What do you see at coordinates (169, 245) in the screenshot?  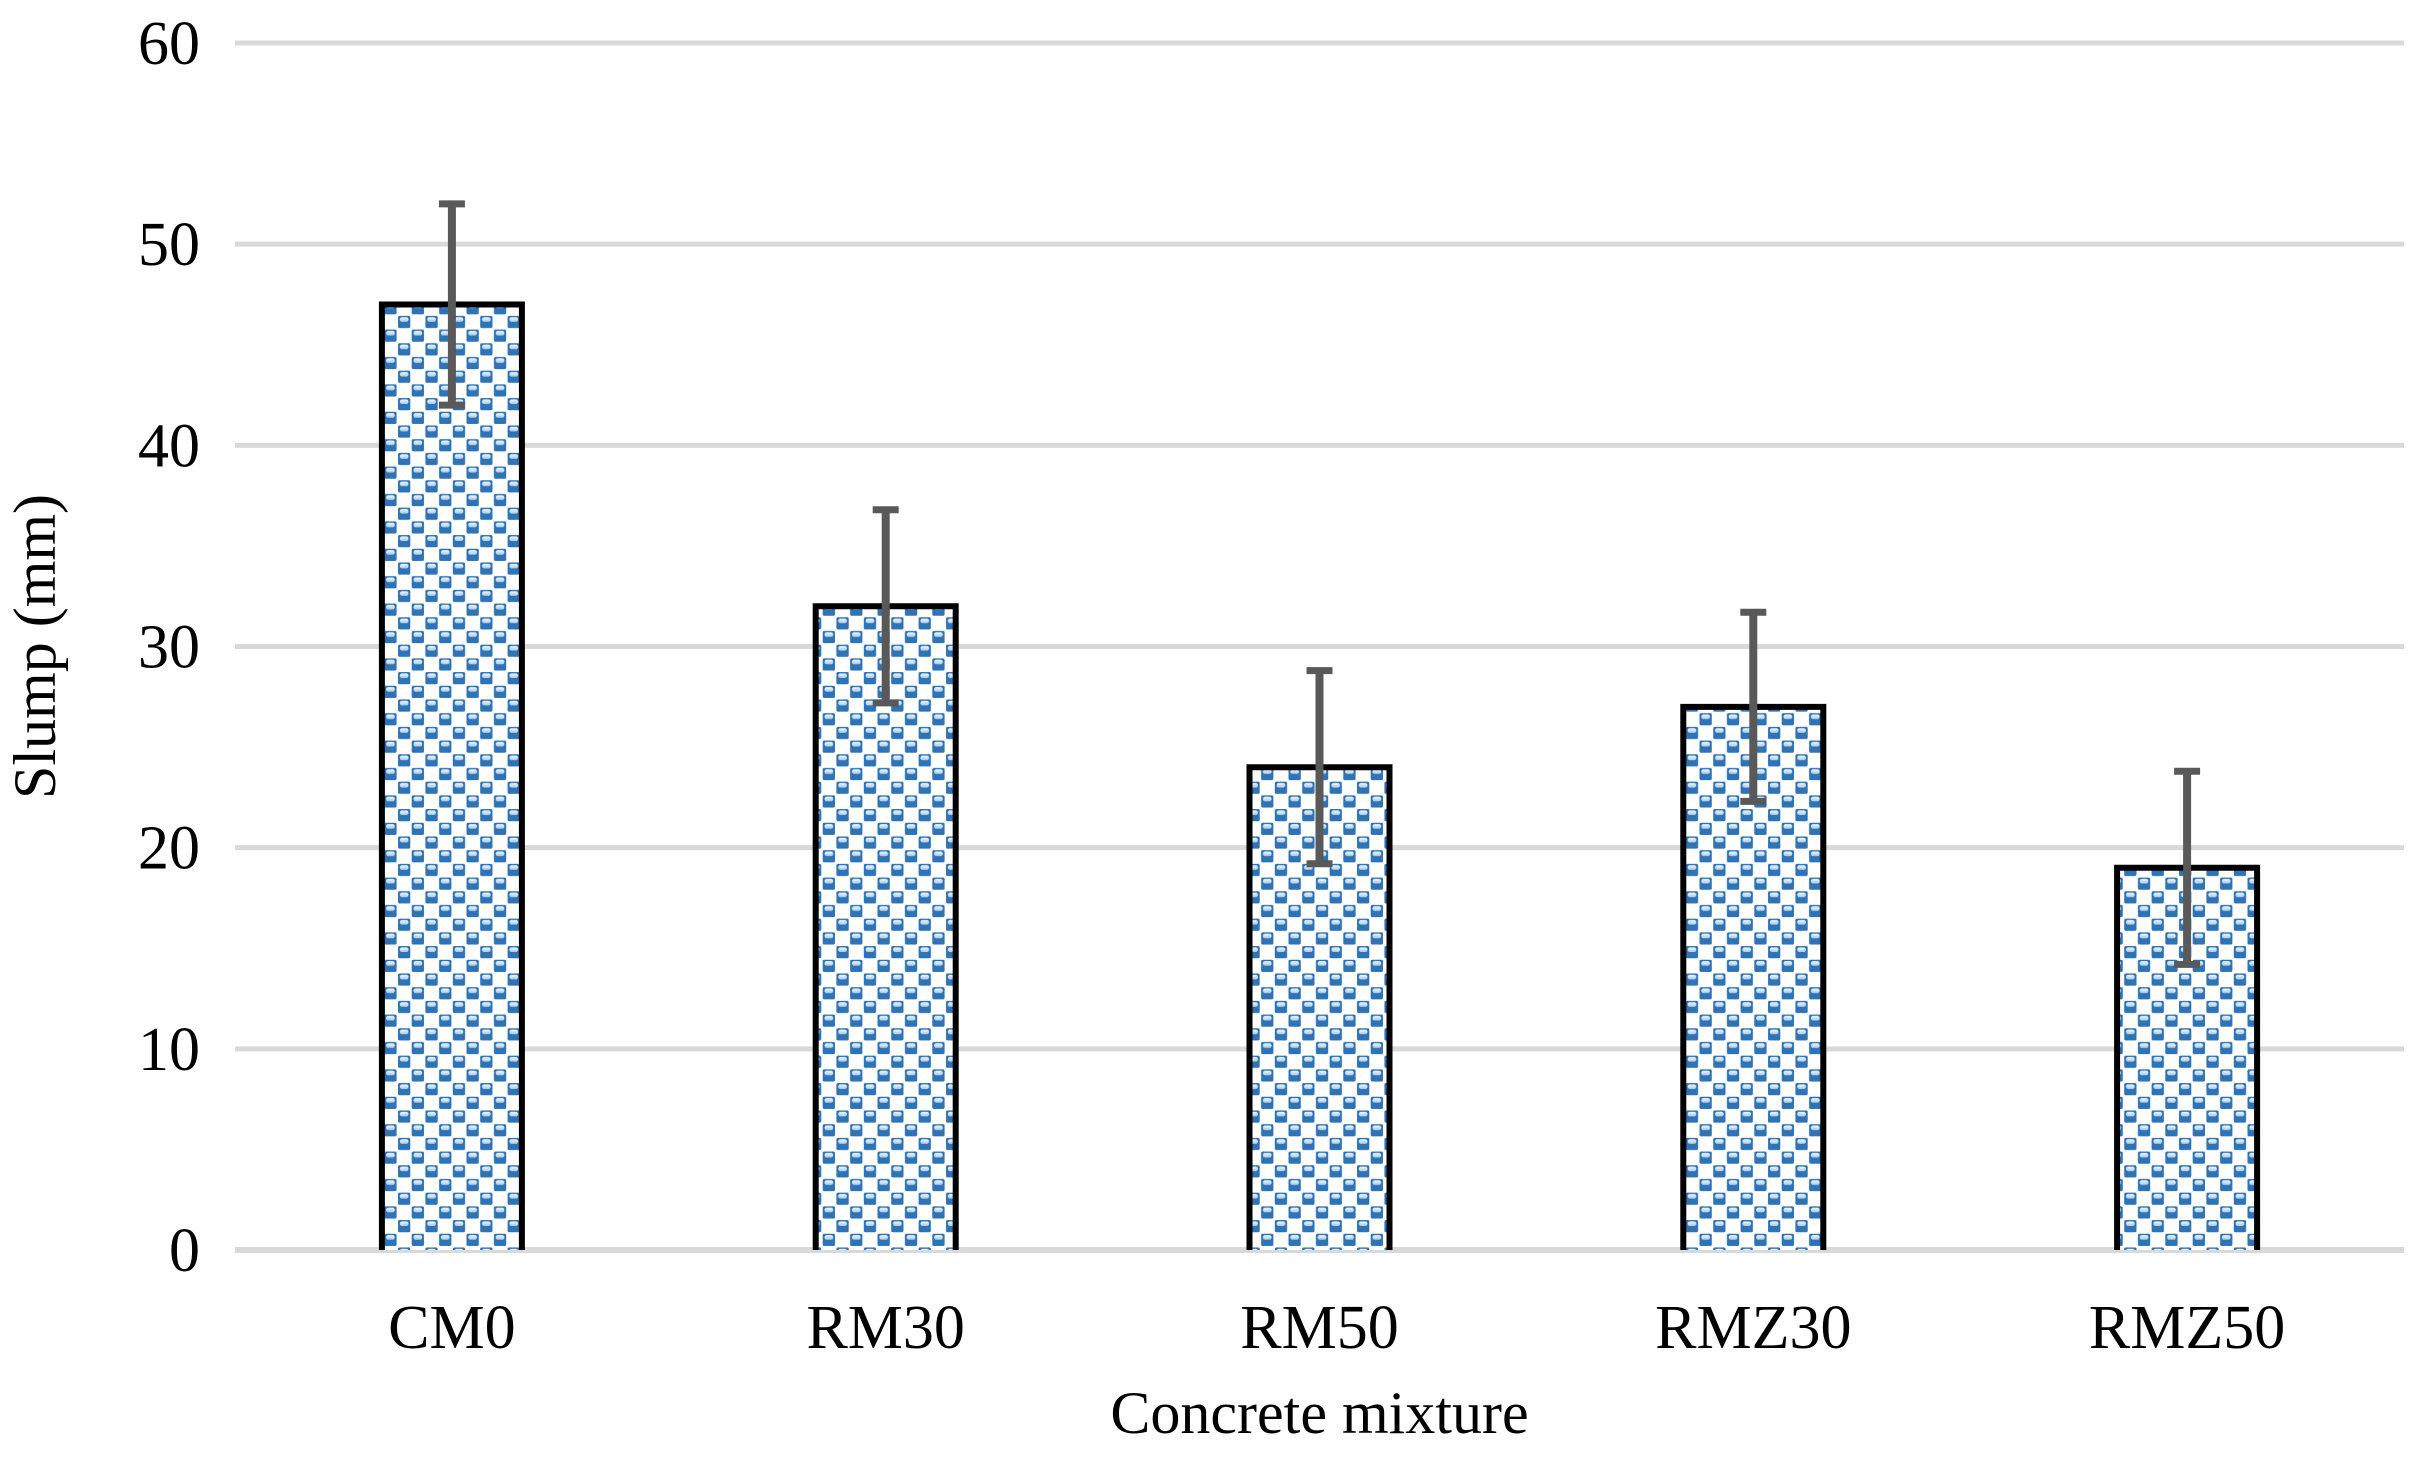 I see `y-tick-label-50: 50` at bounding box center [169, 245].